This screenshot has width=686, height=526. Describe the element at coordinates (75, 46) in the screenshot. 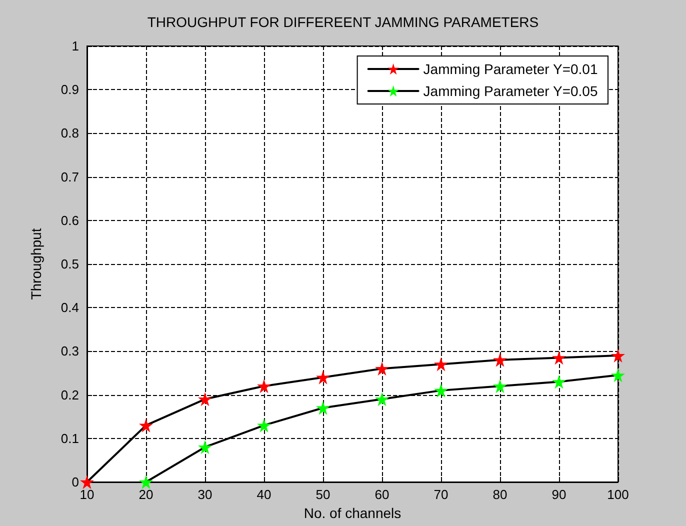

I see `y-tick-label: 1` at that location.